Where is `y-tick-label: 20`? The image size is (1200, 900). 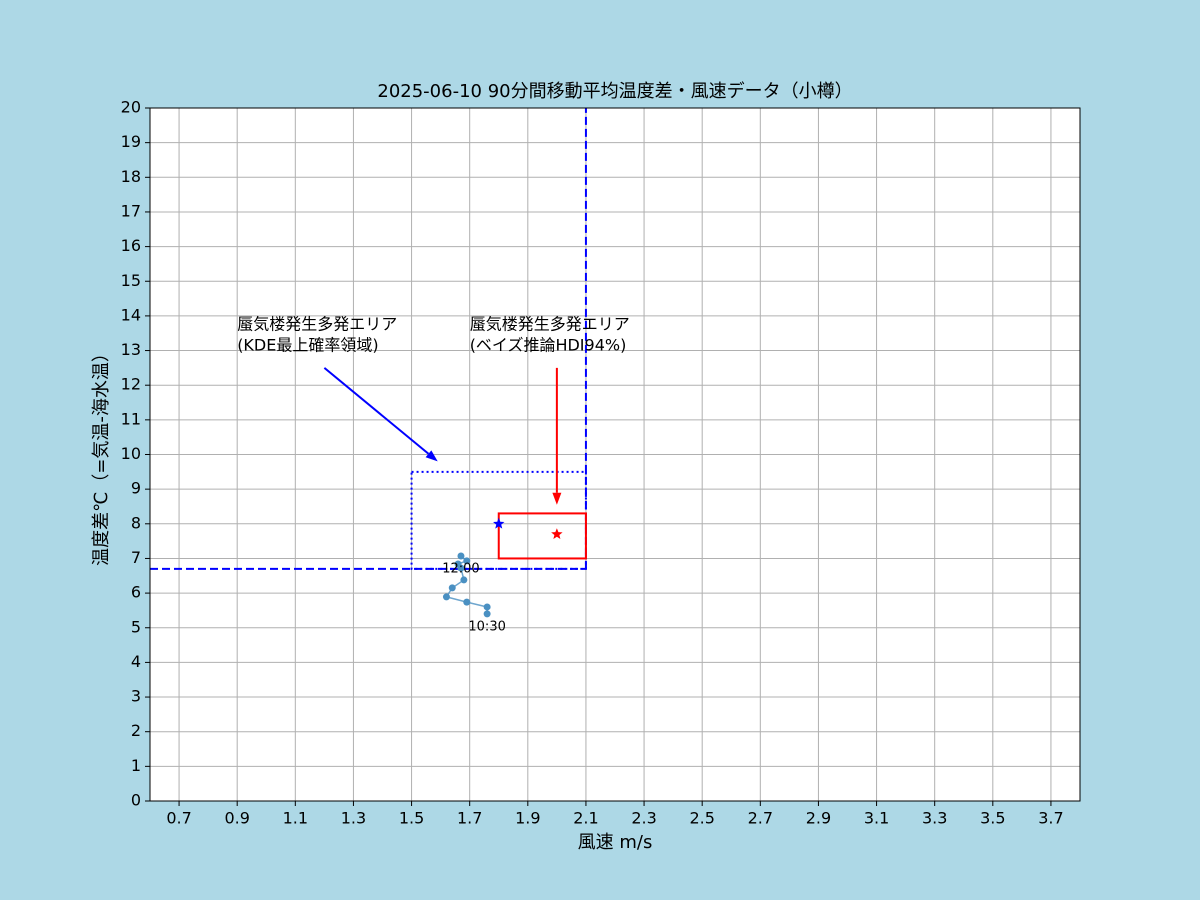
y-tick-label: 20 is located at coordinates (131, 107).